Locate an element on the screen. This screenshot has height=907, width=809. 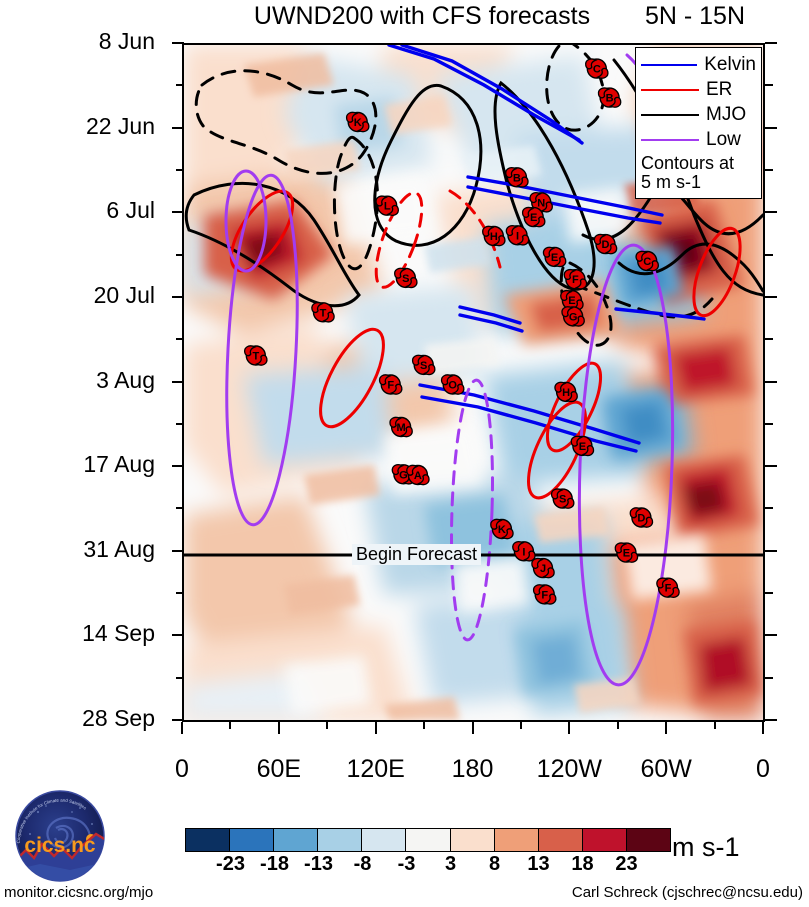
storm-marker-label: I is located at coordinates (523, 552).